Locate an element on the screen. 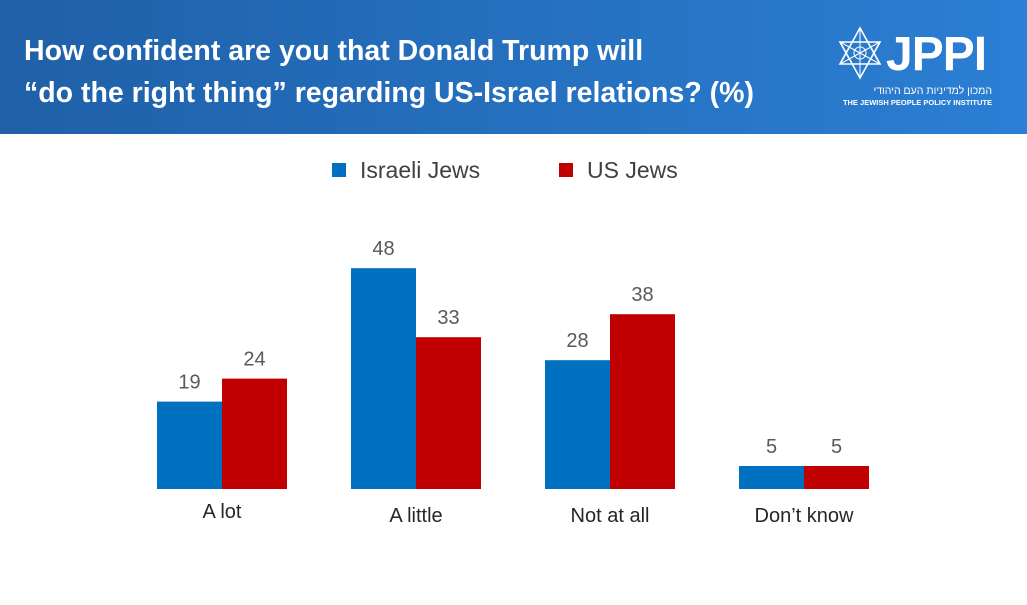 This screenshot has height=605, width=1027. bar-us-jews-a-little is located at coordinates (448, 413).